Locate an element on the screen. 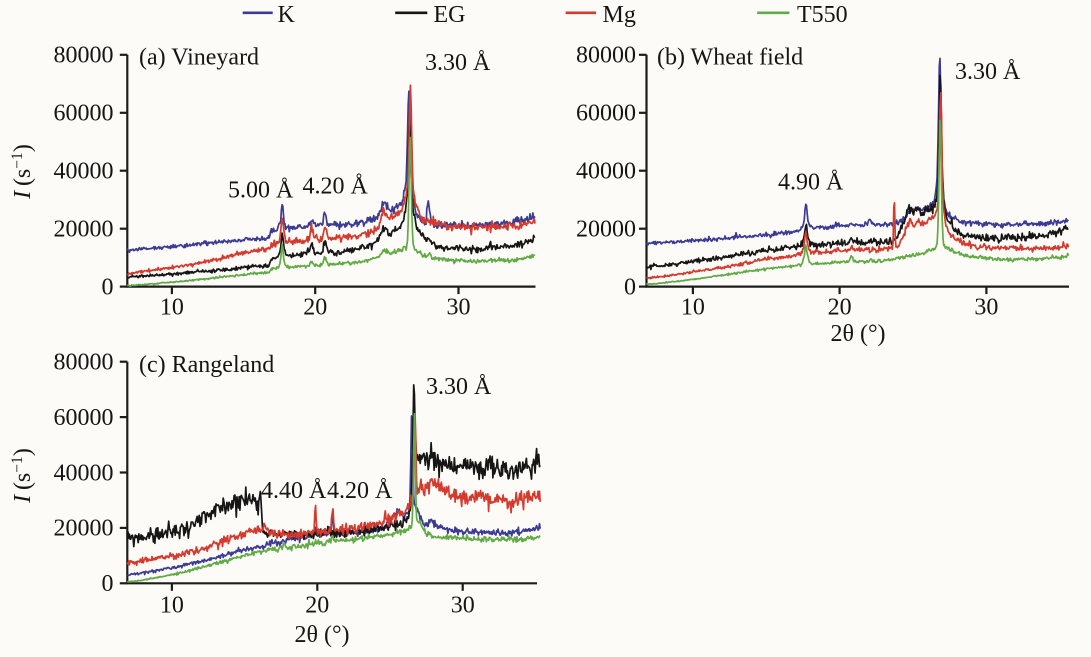 The height and width of the screenshot is (657, 1091). svg-text: (a) Vineyard is located at coordinates (199, 58).